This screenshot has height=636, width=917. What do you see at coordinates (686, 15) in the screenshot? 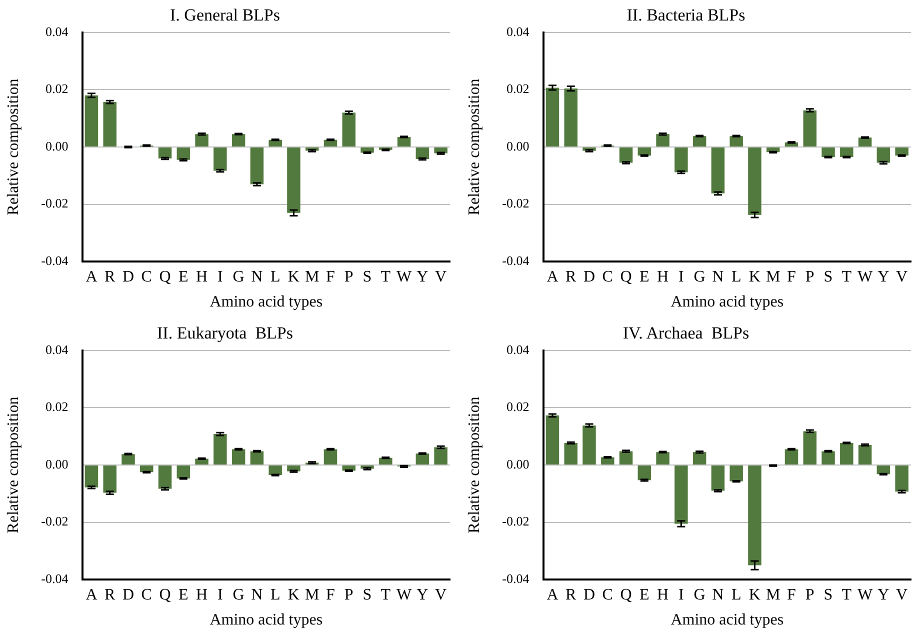
I see `chart-title: II. Bacteria BLPs` at bounding box center [686, 15].